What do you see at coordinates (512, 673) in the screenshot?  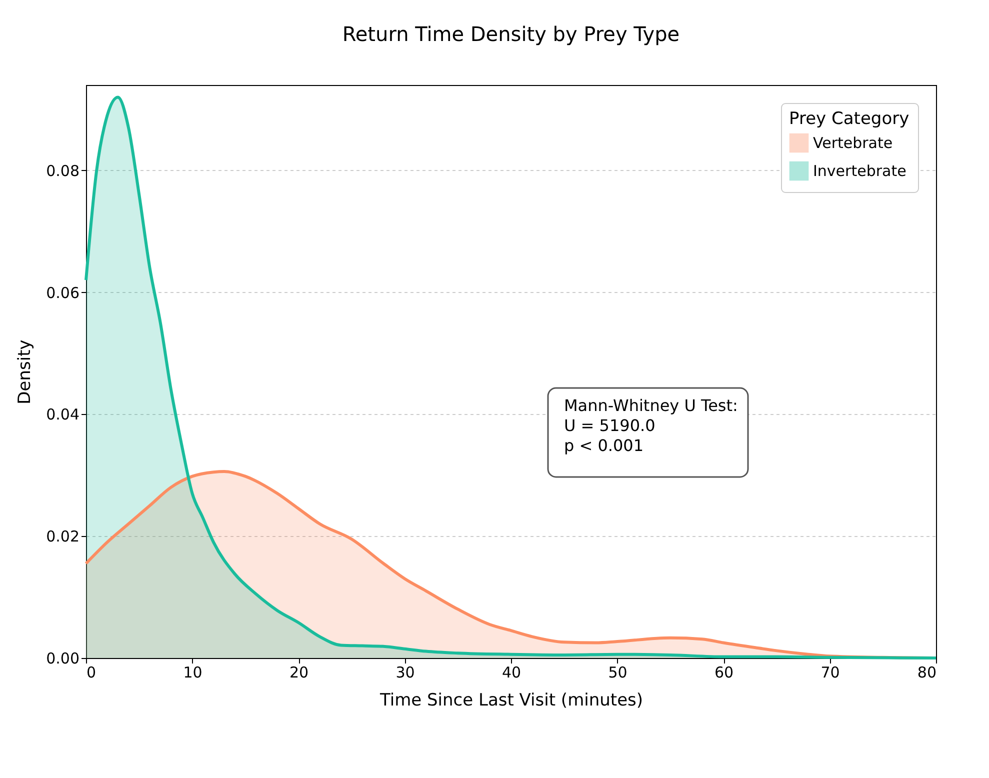 I see `x-tick-label: 40` at bounding box center [512, 673].